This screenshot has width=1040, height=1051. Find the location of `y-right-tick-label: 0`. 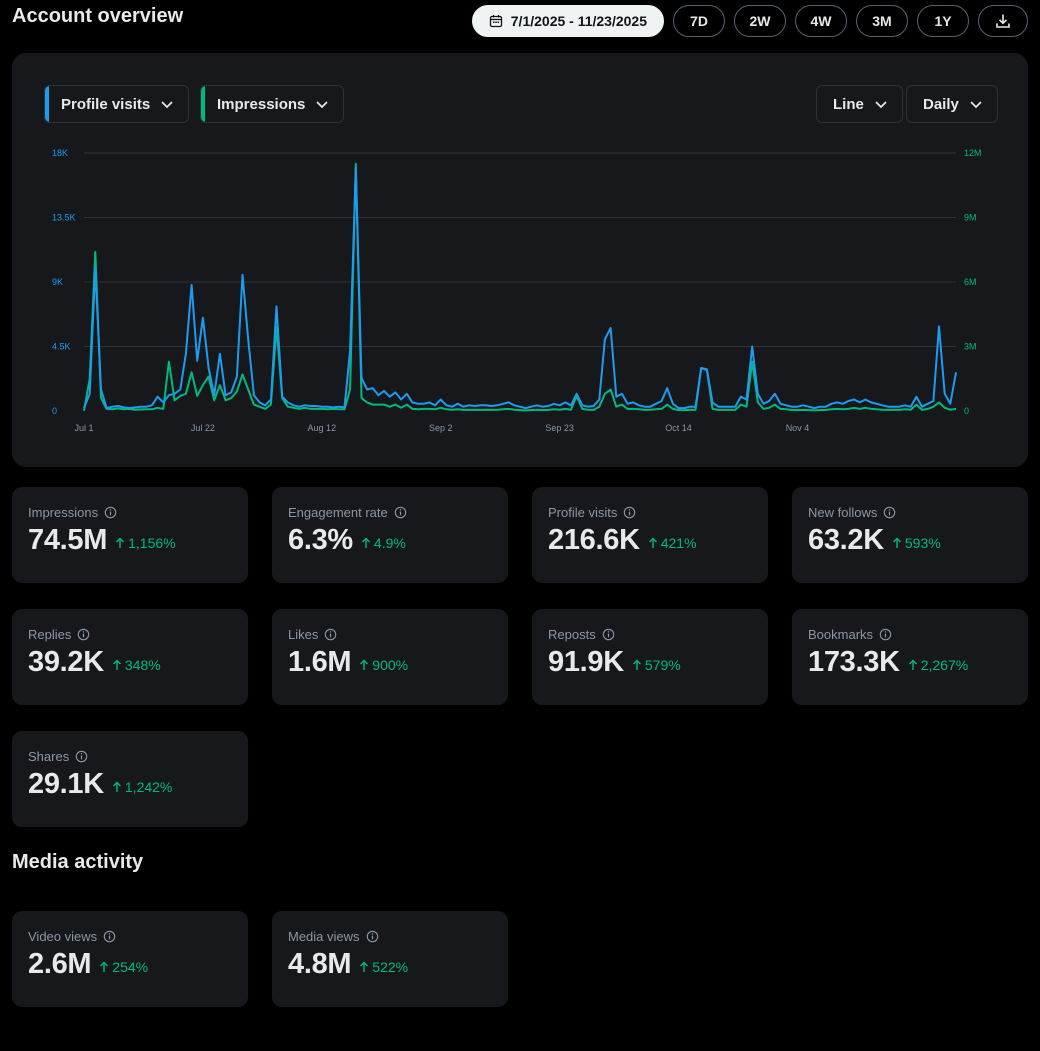

y-right-tick-label: 0 is located at coordinates (966, 411).